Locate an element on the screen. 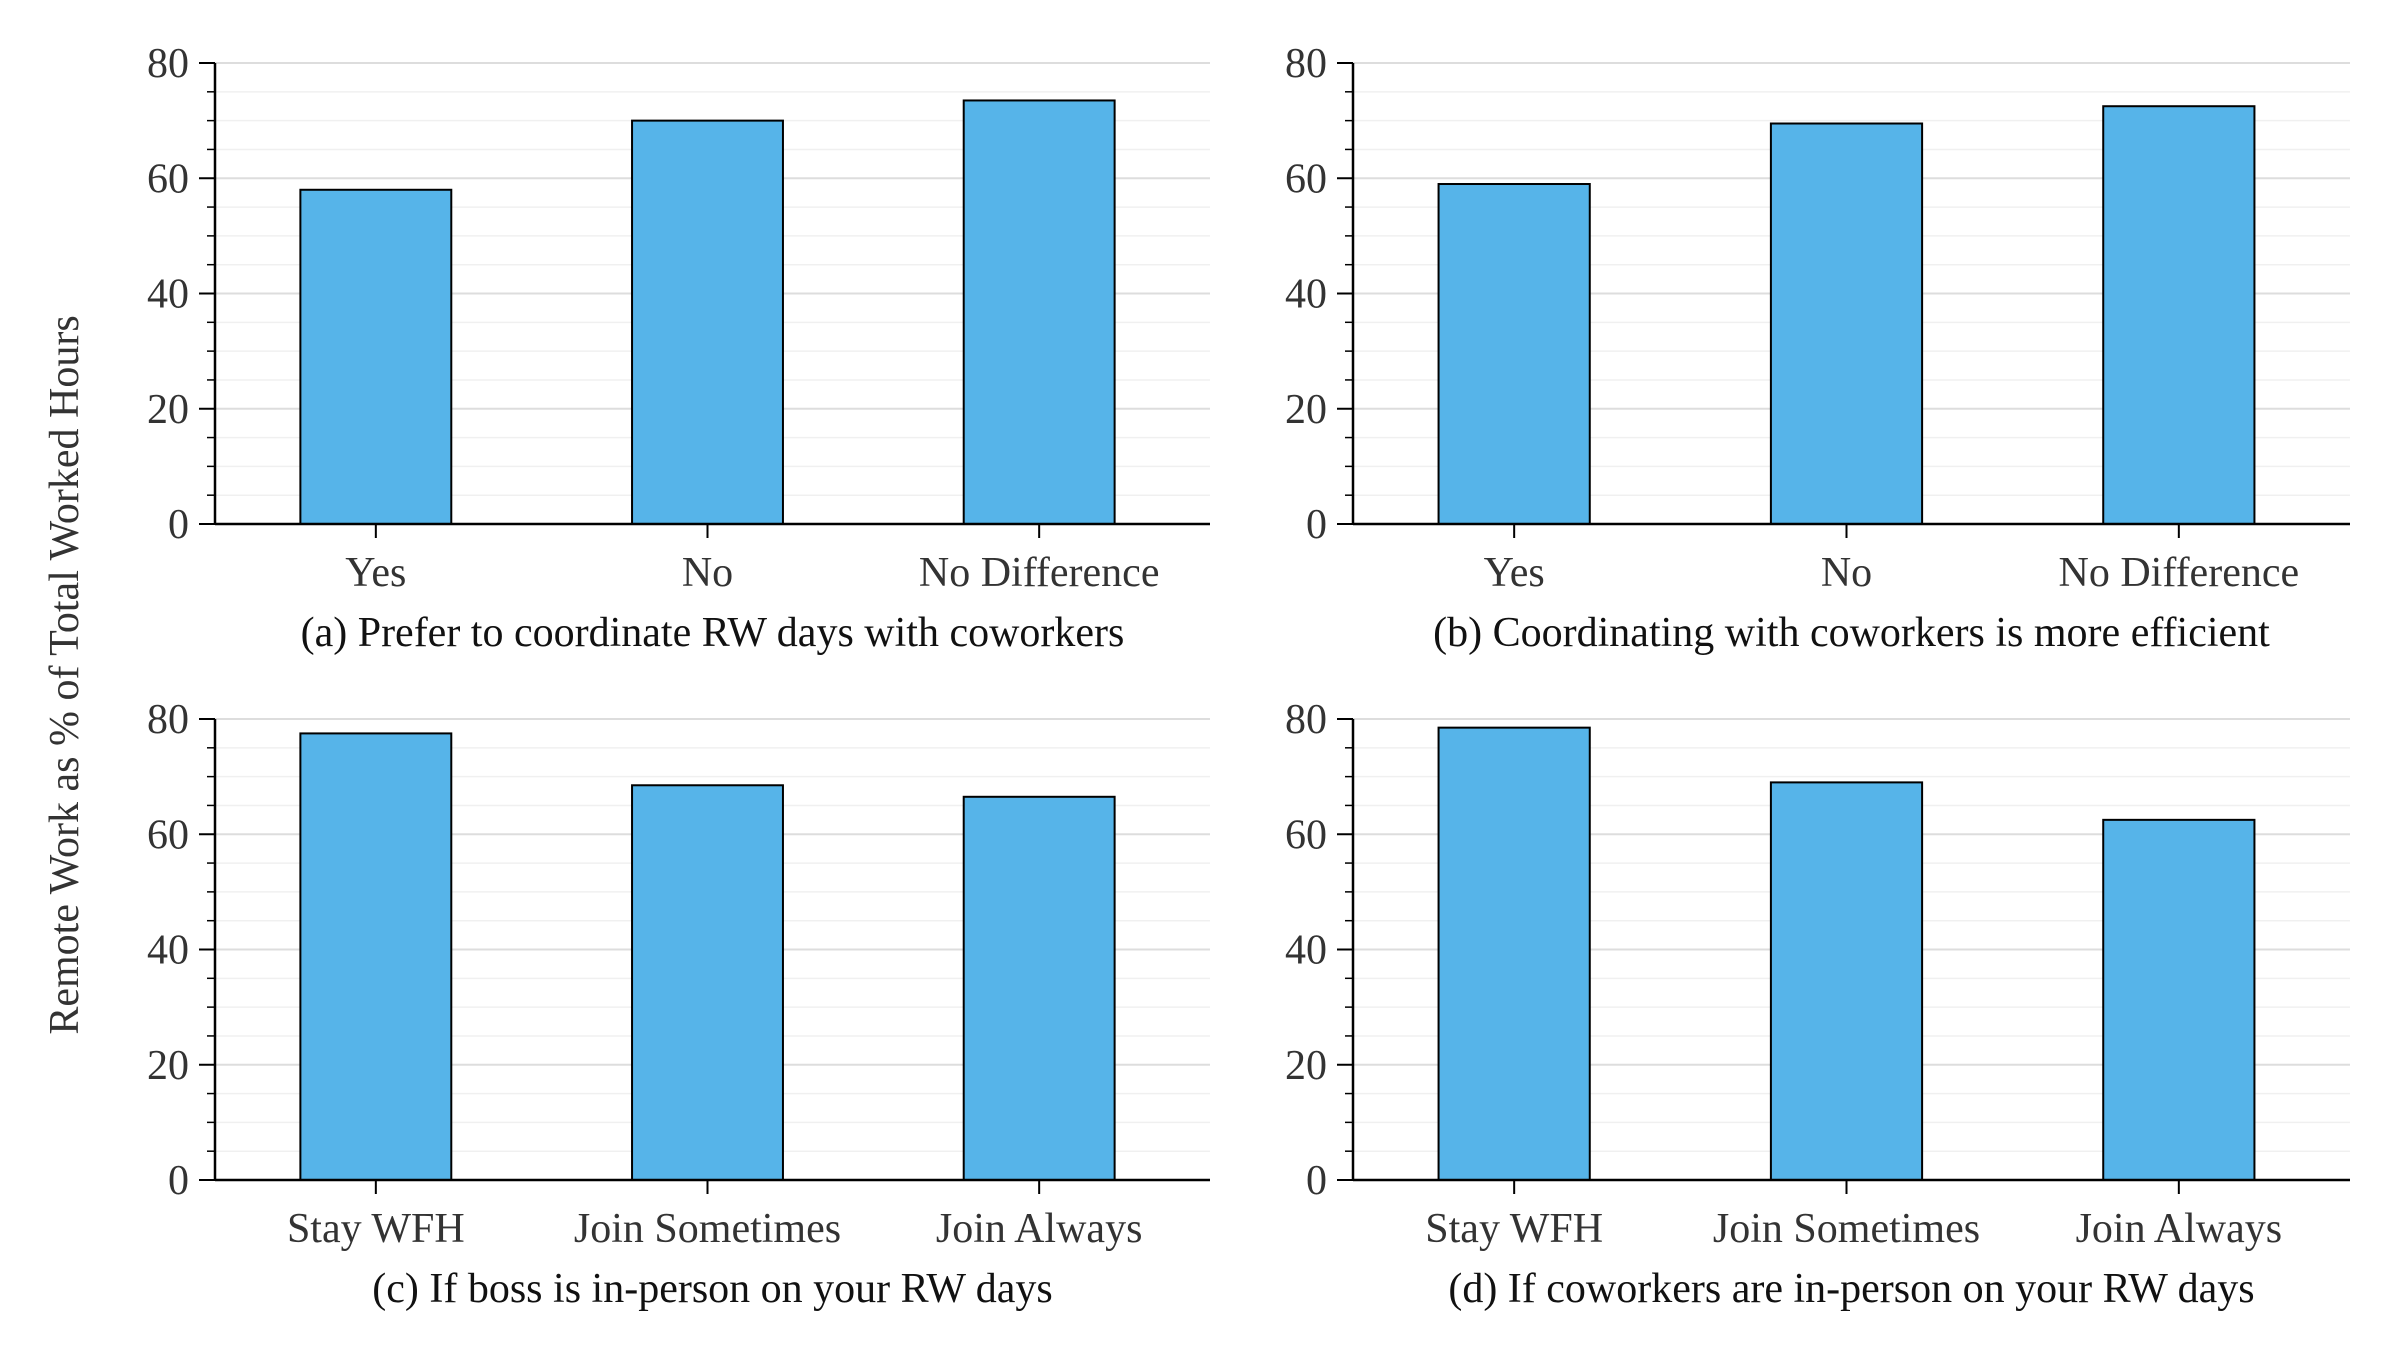  panel-caption-c: (c) If boss is in-person on your RW days is located at coordinates (712, 1289).